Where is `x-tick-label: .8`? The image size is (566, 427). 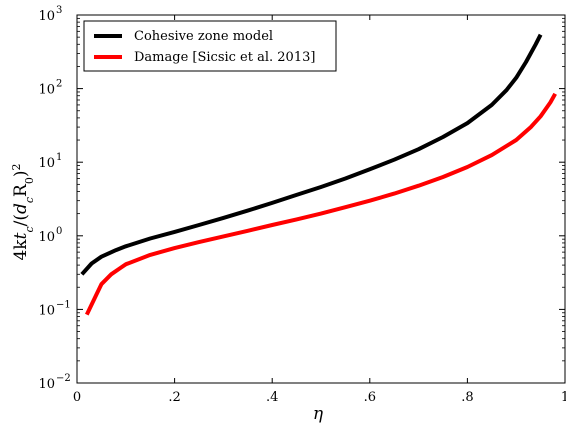 x-tick-label: .8 is located at coordinates (467, 397).